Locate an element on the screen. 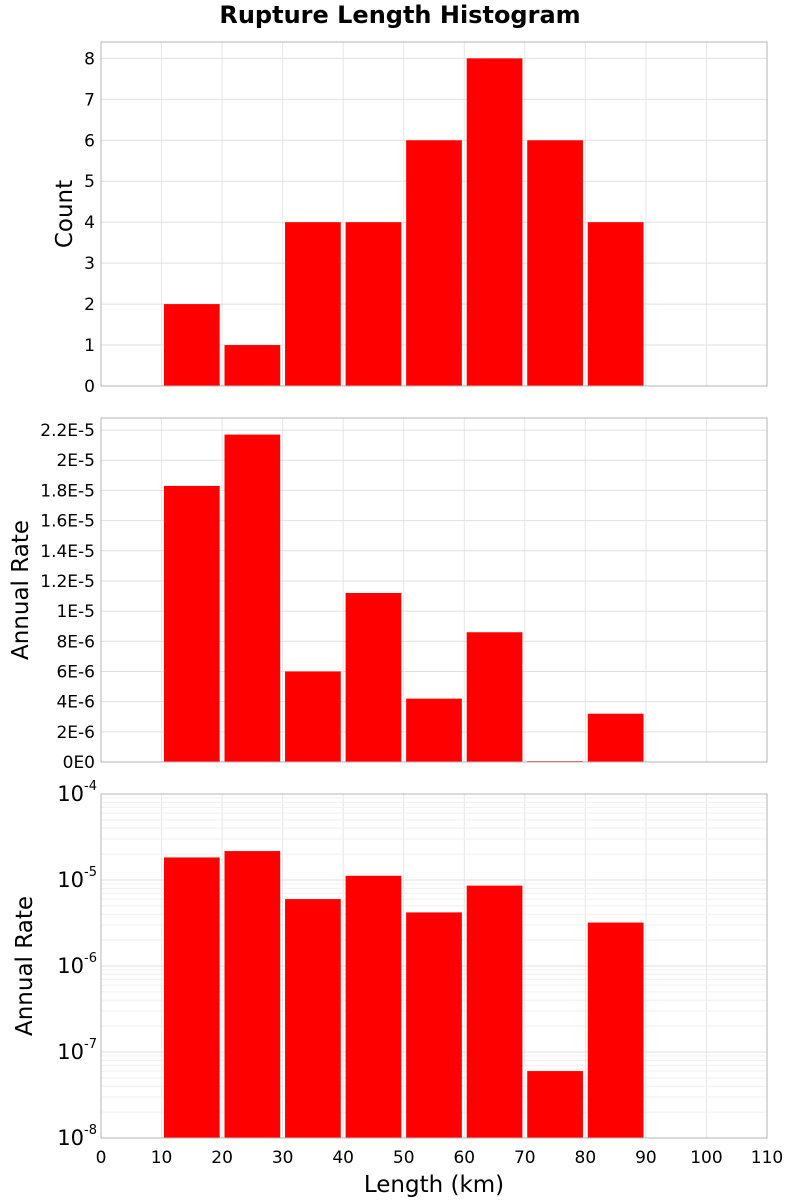 This screenshot has height=1200, width=800. x-tick-label: 10 is located at coordinates (162, 1158).